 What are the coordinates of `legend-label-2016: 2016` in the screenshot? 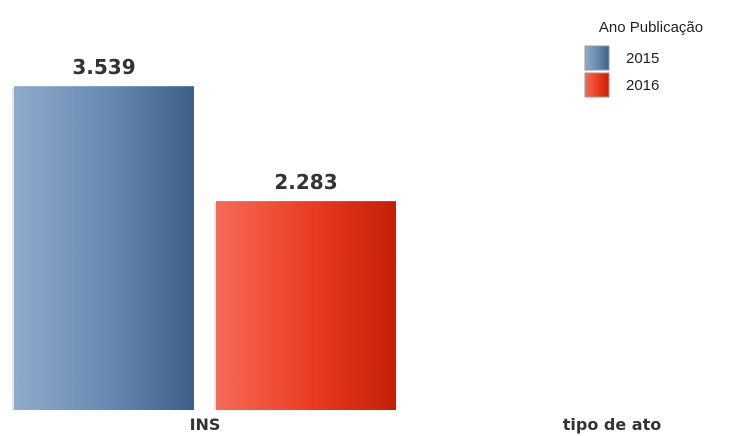 It's located at (642, 85).